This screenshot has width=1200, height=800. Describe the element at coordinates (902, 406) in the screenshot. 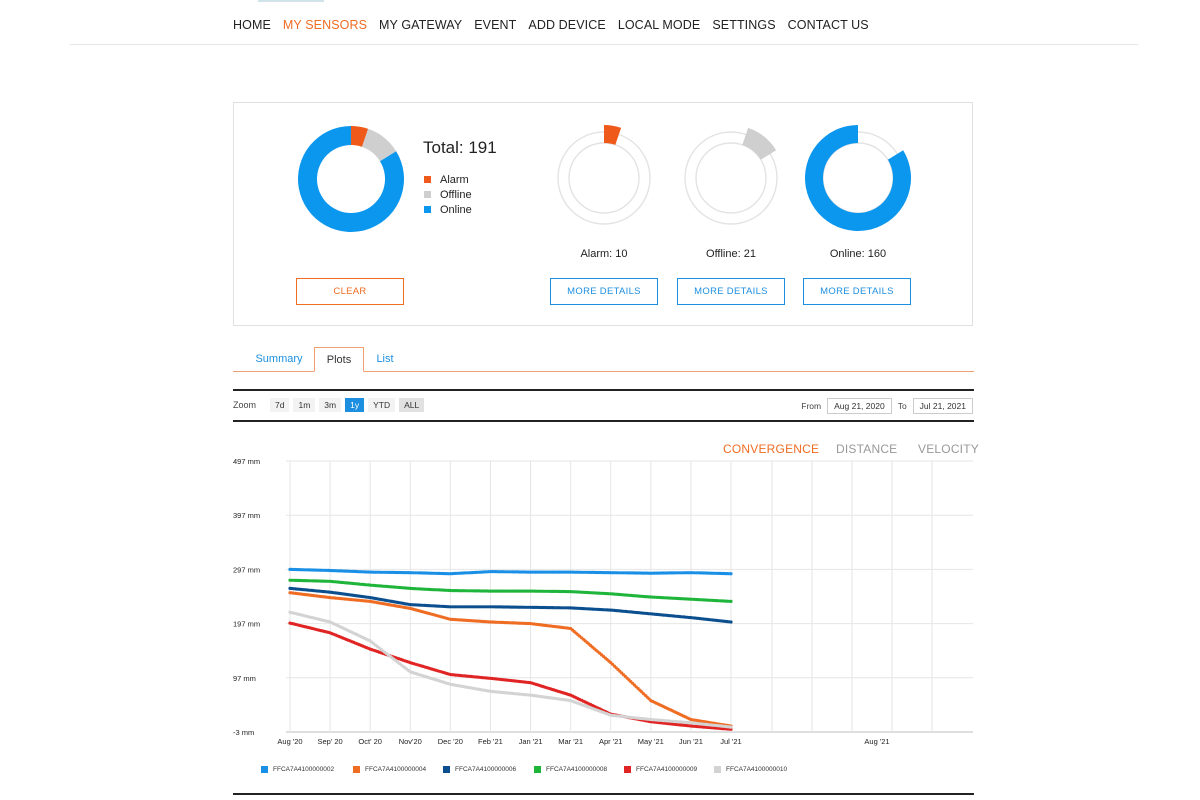

I see `to-label: To` at that location.